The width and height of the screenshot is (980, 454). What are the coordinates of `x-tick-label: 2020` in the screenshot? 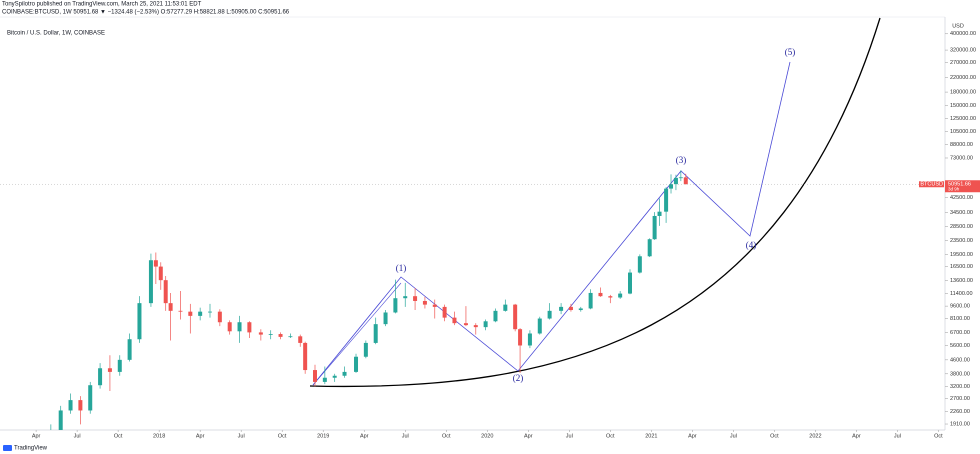 It's located at (487, 436).